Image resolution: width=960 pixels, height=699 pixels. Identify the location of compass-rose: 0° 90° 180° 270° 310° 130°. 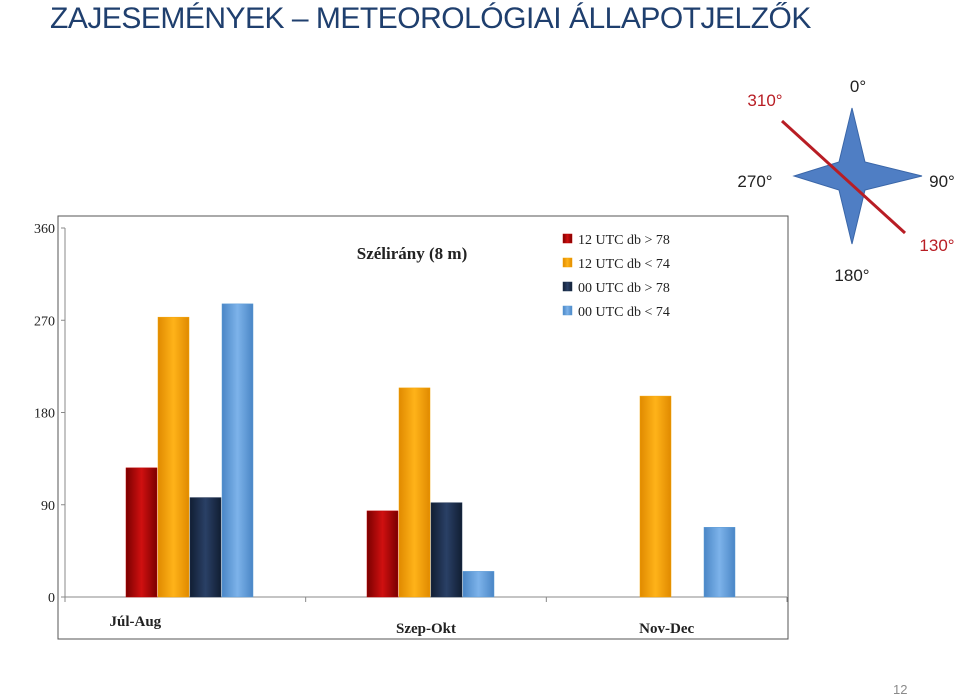
(845, 181).